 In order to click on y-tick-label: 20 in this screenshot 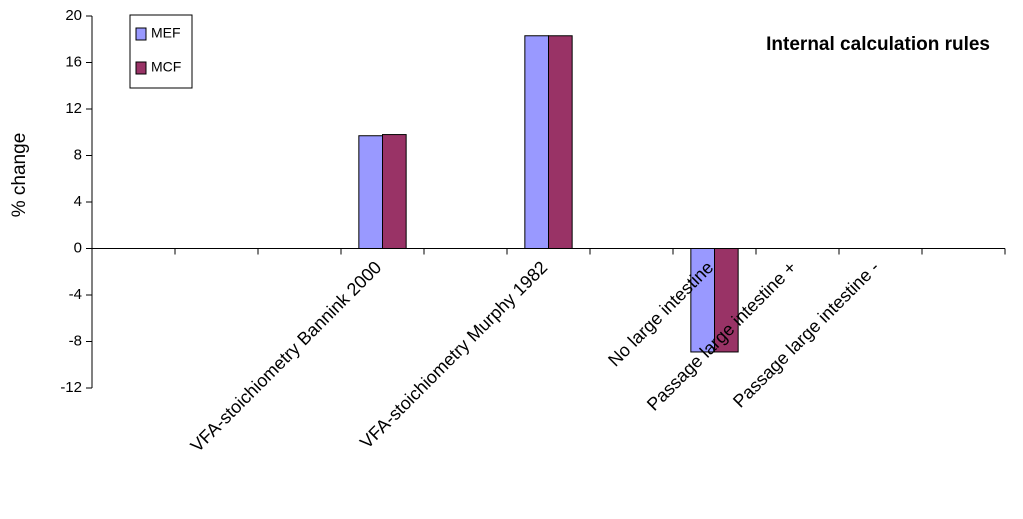, I will do `click(73, 15)`.